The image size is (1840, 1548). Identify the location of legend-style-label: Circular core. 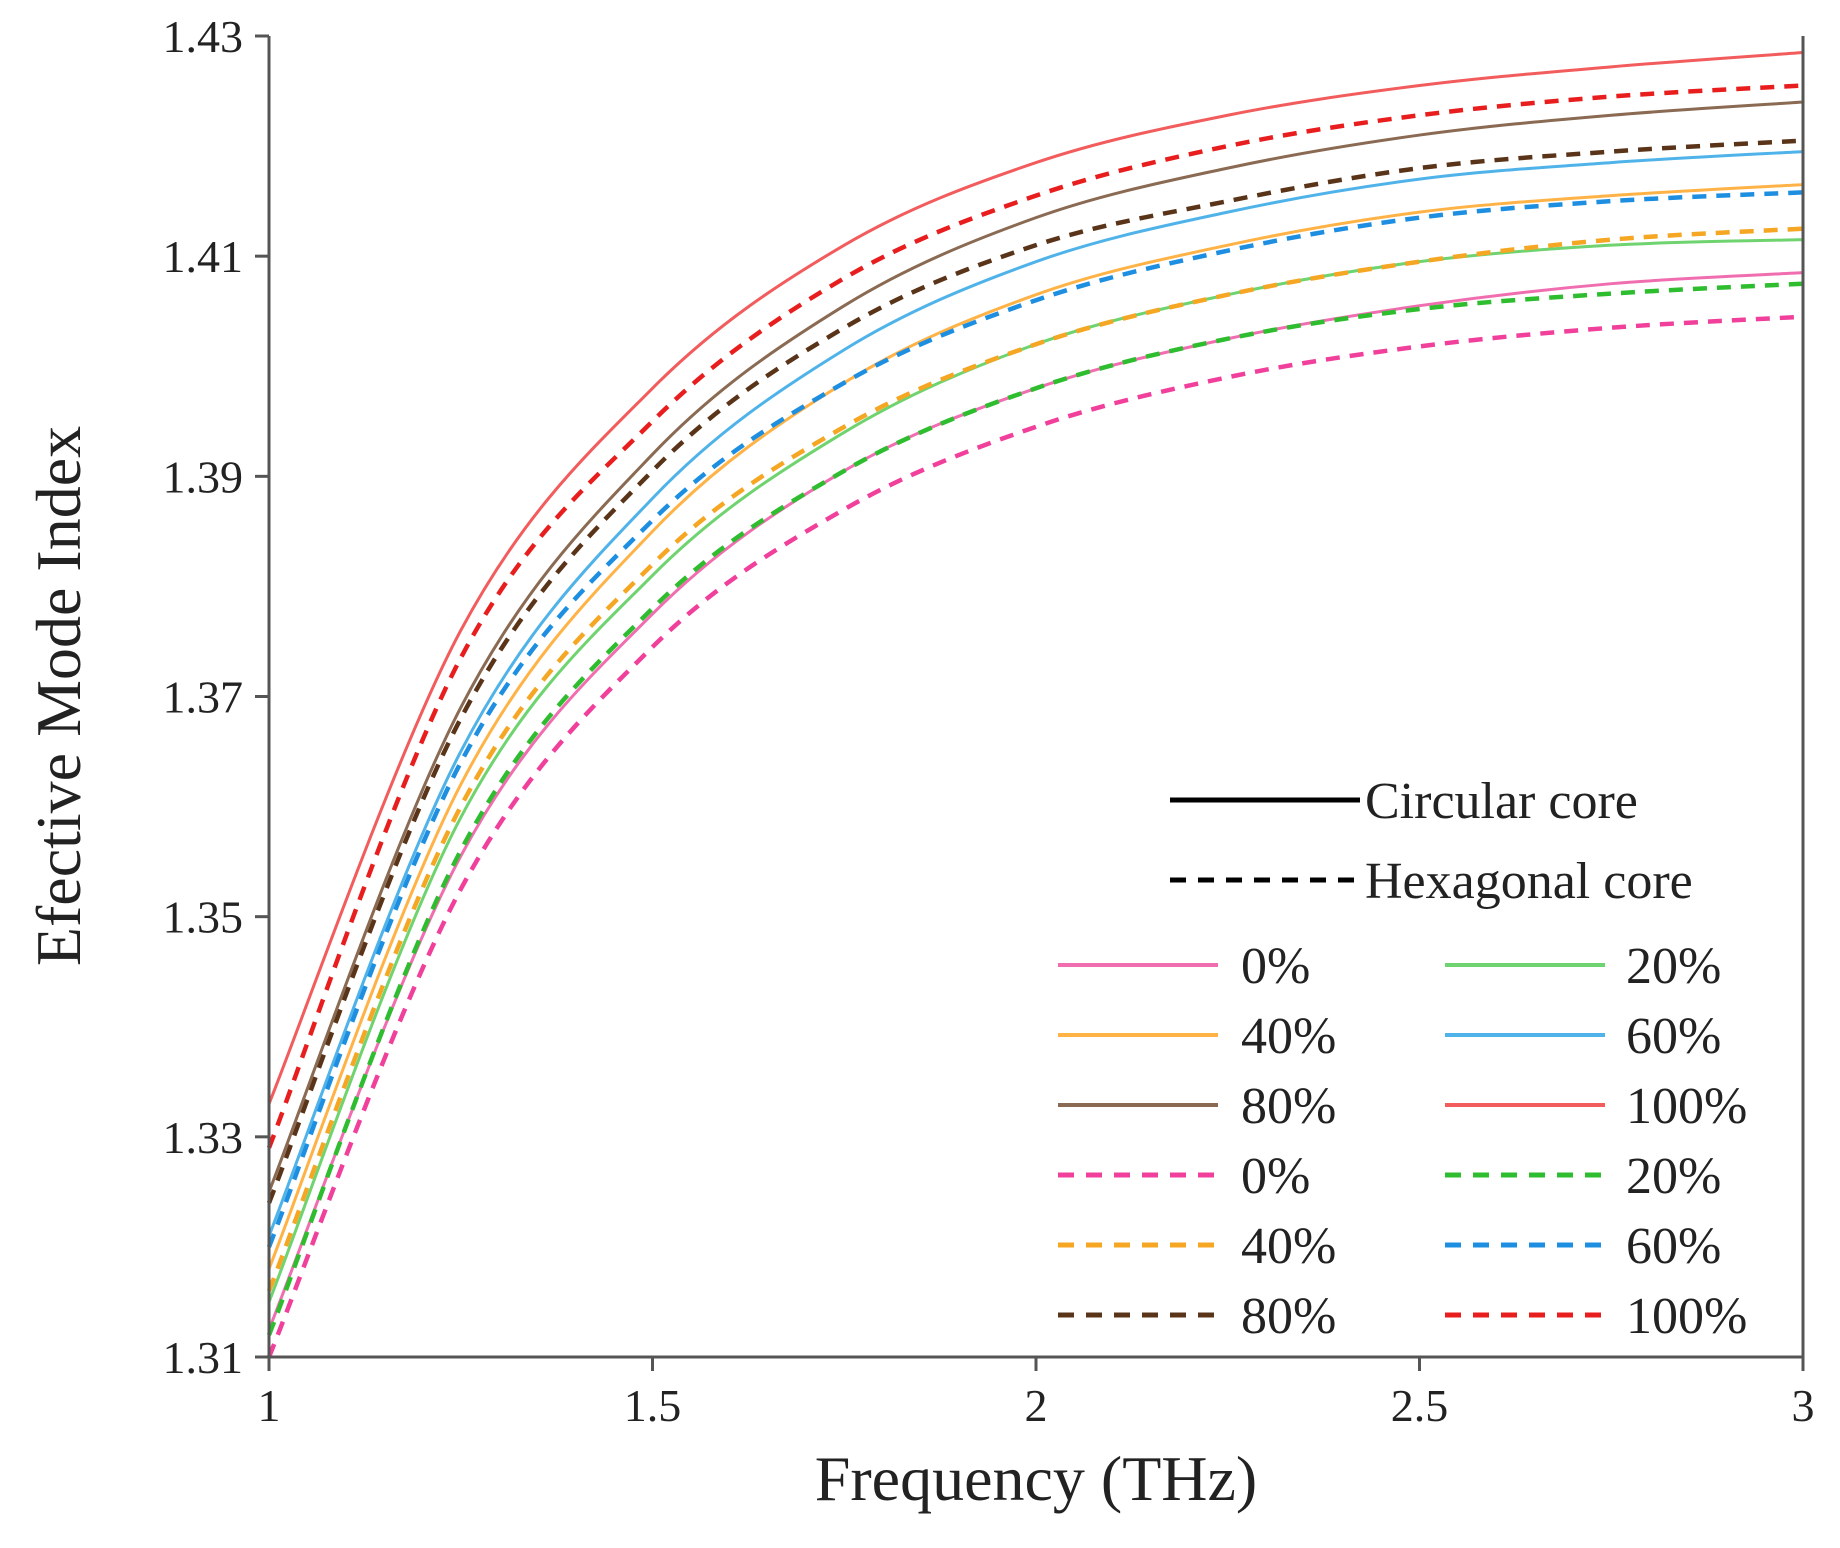
(1501, 801).